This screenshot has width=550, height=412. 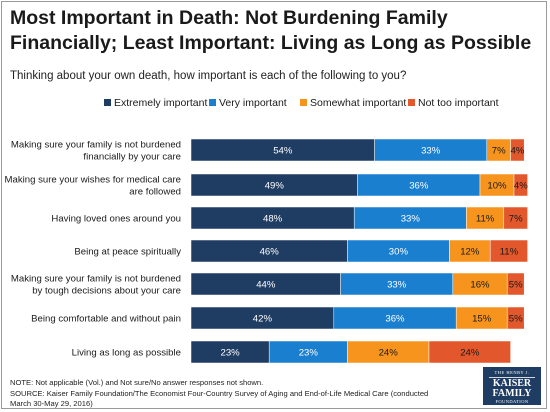 What do you see at coordinates (512, 393) in the screenshot?
I see `logo-line-2b: FAMILY` at bounding box center [512, 393].